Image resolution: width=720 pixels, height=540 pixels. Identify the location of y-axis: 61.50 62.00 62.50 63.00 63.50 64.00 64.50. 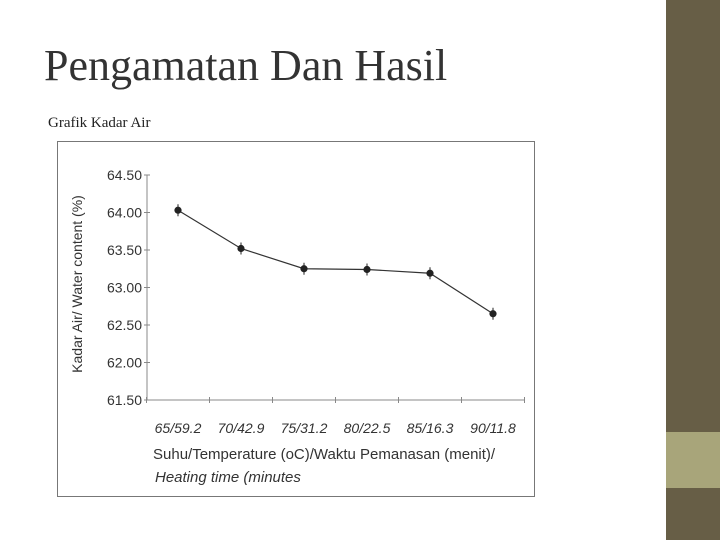
(128, 287).